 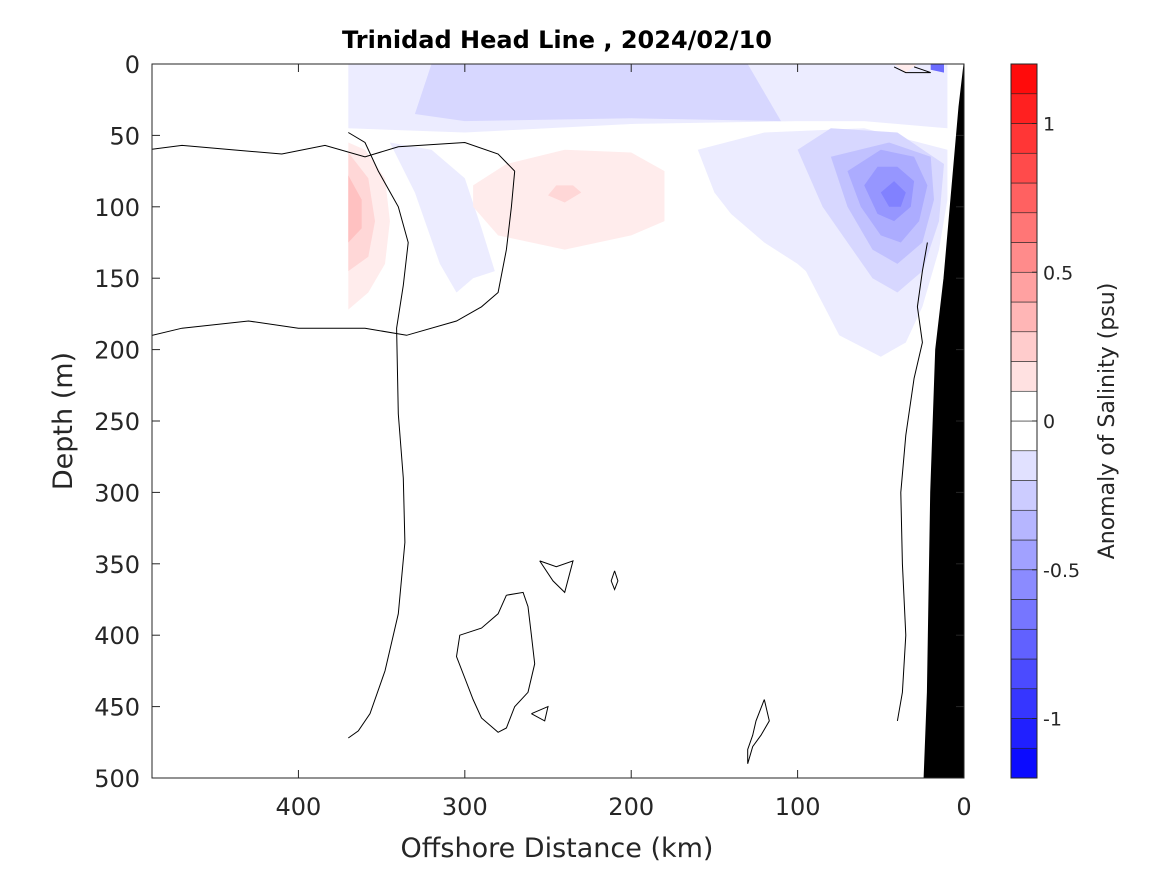 I want to click on y-tick-label: 50, so click(x=124, y=136).